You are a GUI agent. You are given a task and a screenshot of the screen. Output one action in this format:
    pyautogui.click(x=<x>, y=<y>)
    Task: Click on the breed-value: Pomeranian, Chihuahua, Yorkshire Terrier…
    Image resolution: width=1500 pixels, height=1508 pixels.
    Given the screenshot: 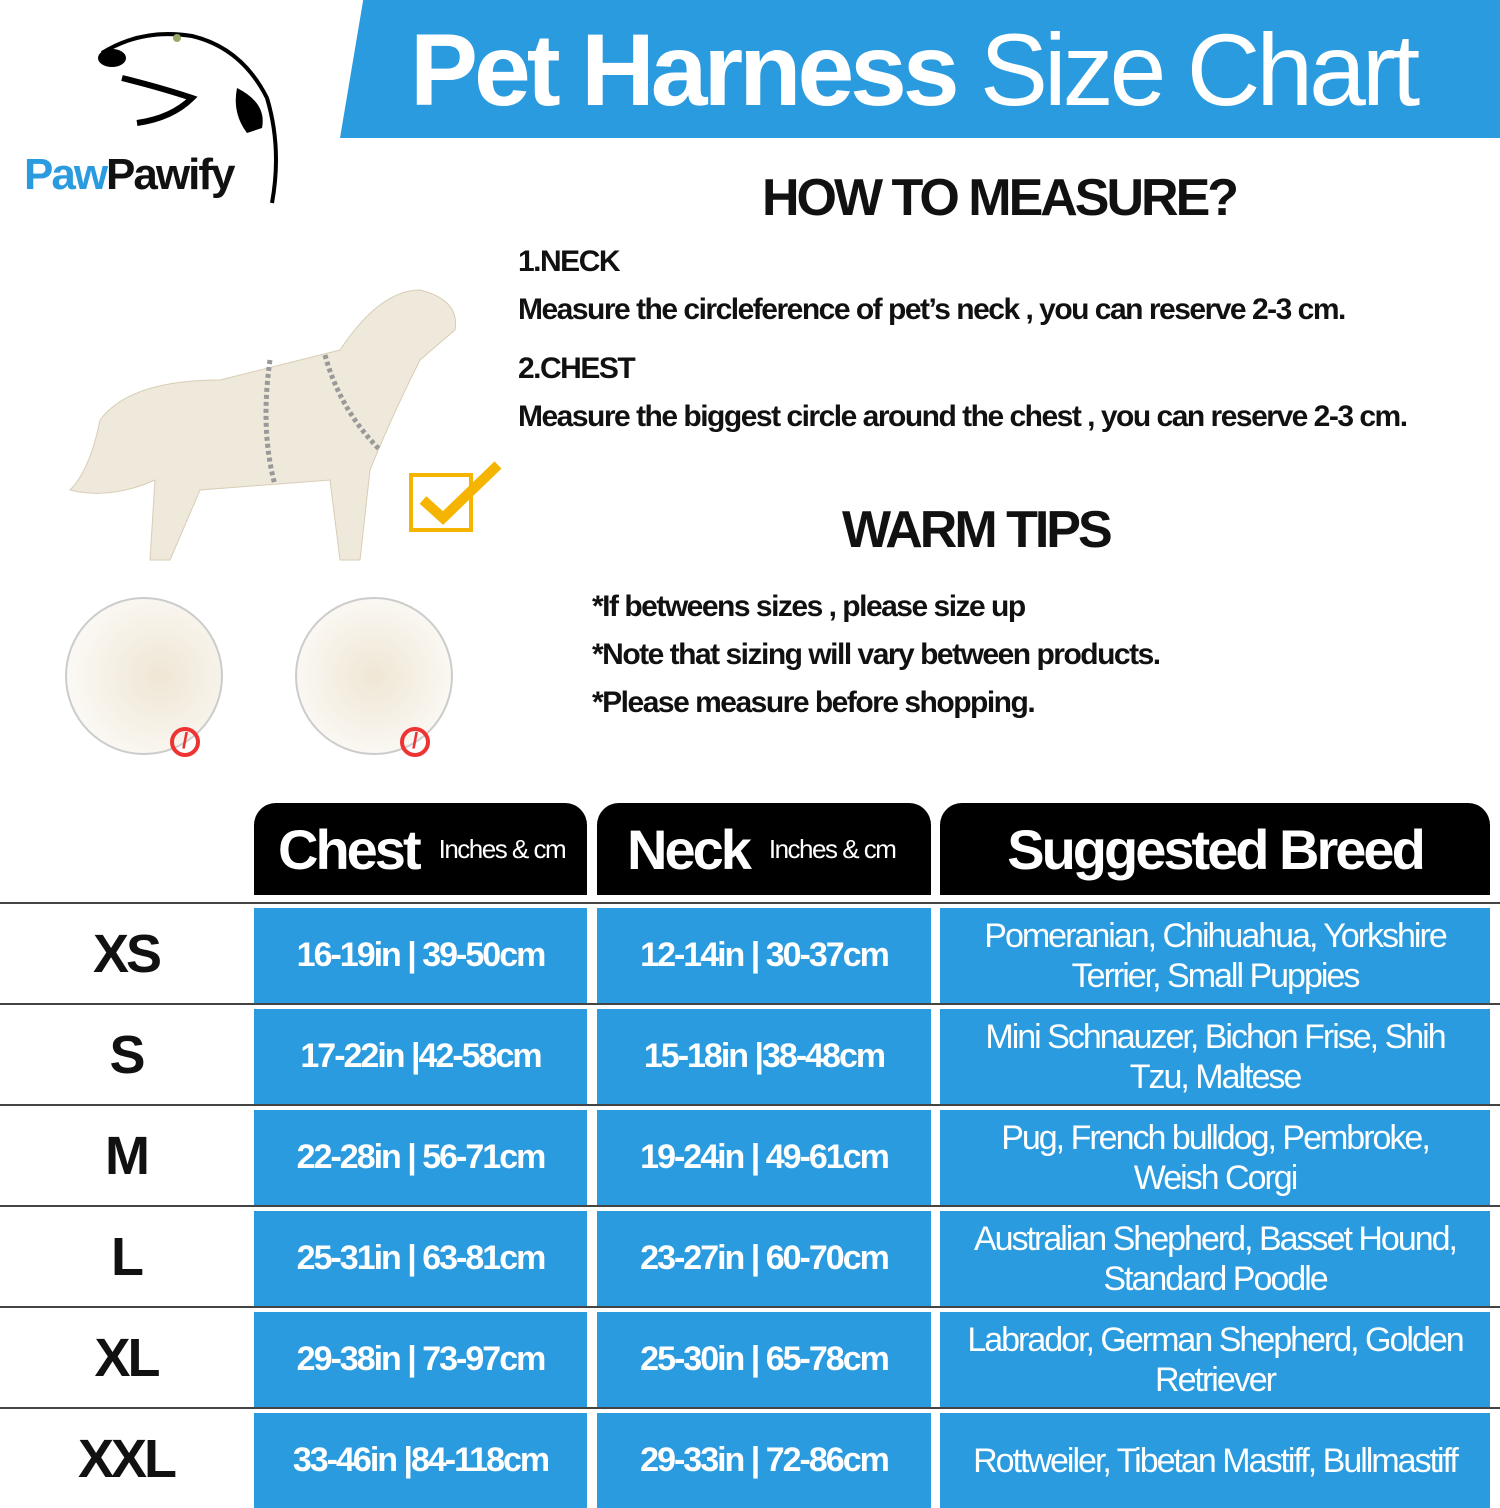 What is the action you would take?
    pyautogui.click(x=1215, y=953)
    